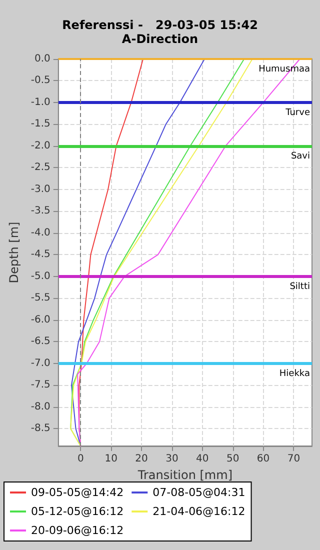 This screenshot has width=320, height=550. I want to click on y-tick-label: 0.0, so click(42, 59).